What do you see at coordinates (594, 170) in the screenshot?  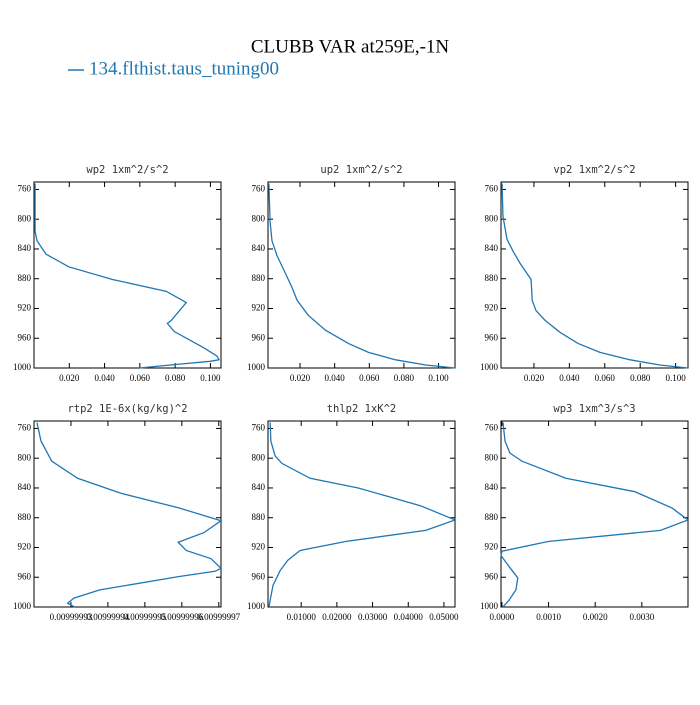 I see `panel-title: vp2 1xm^2/s^2` at bounding box center [594, 170].